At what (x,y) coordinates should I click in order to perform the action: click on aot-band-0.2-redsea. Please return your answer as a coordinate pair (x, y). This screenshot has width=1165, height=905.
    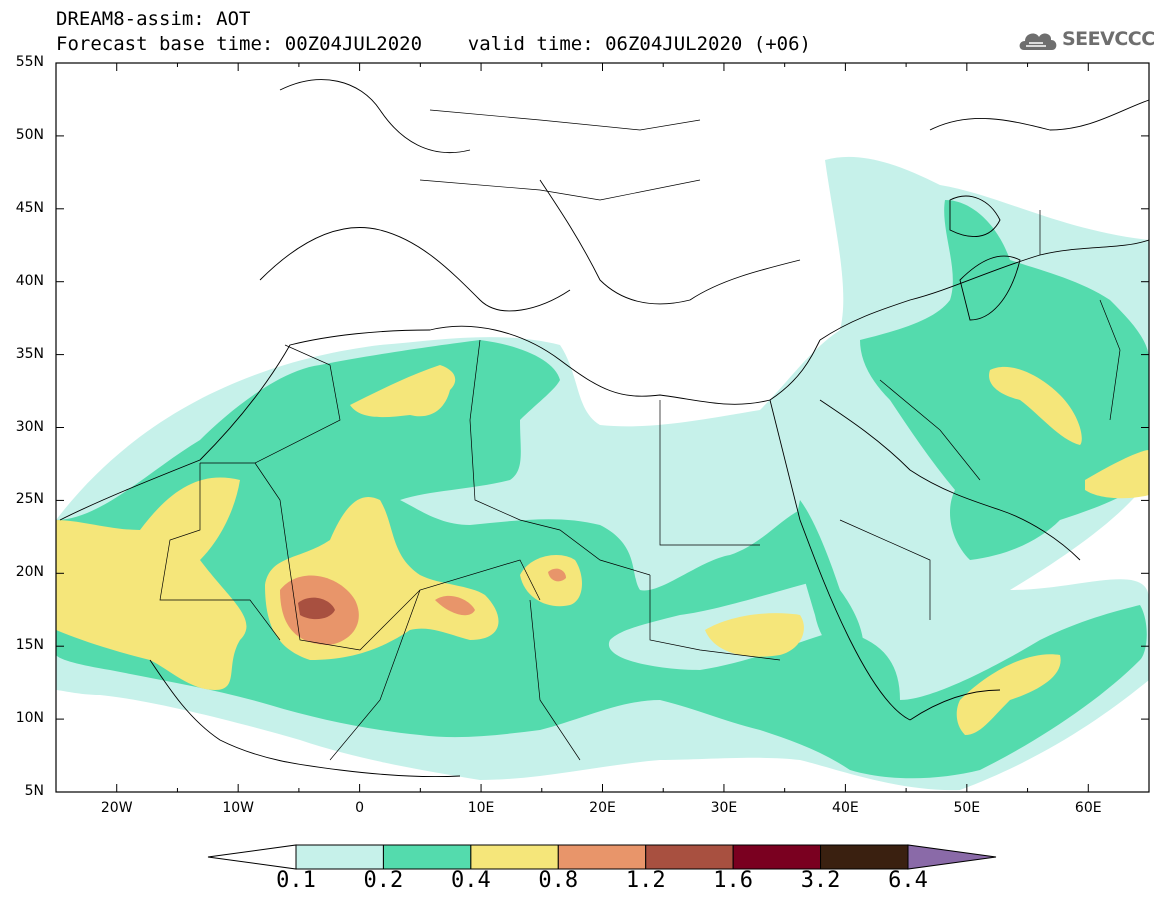
    Looking at the image, I should click on (830, 580).